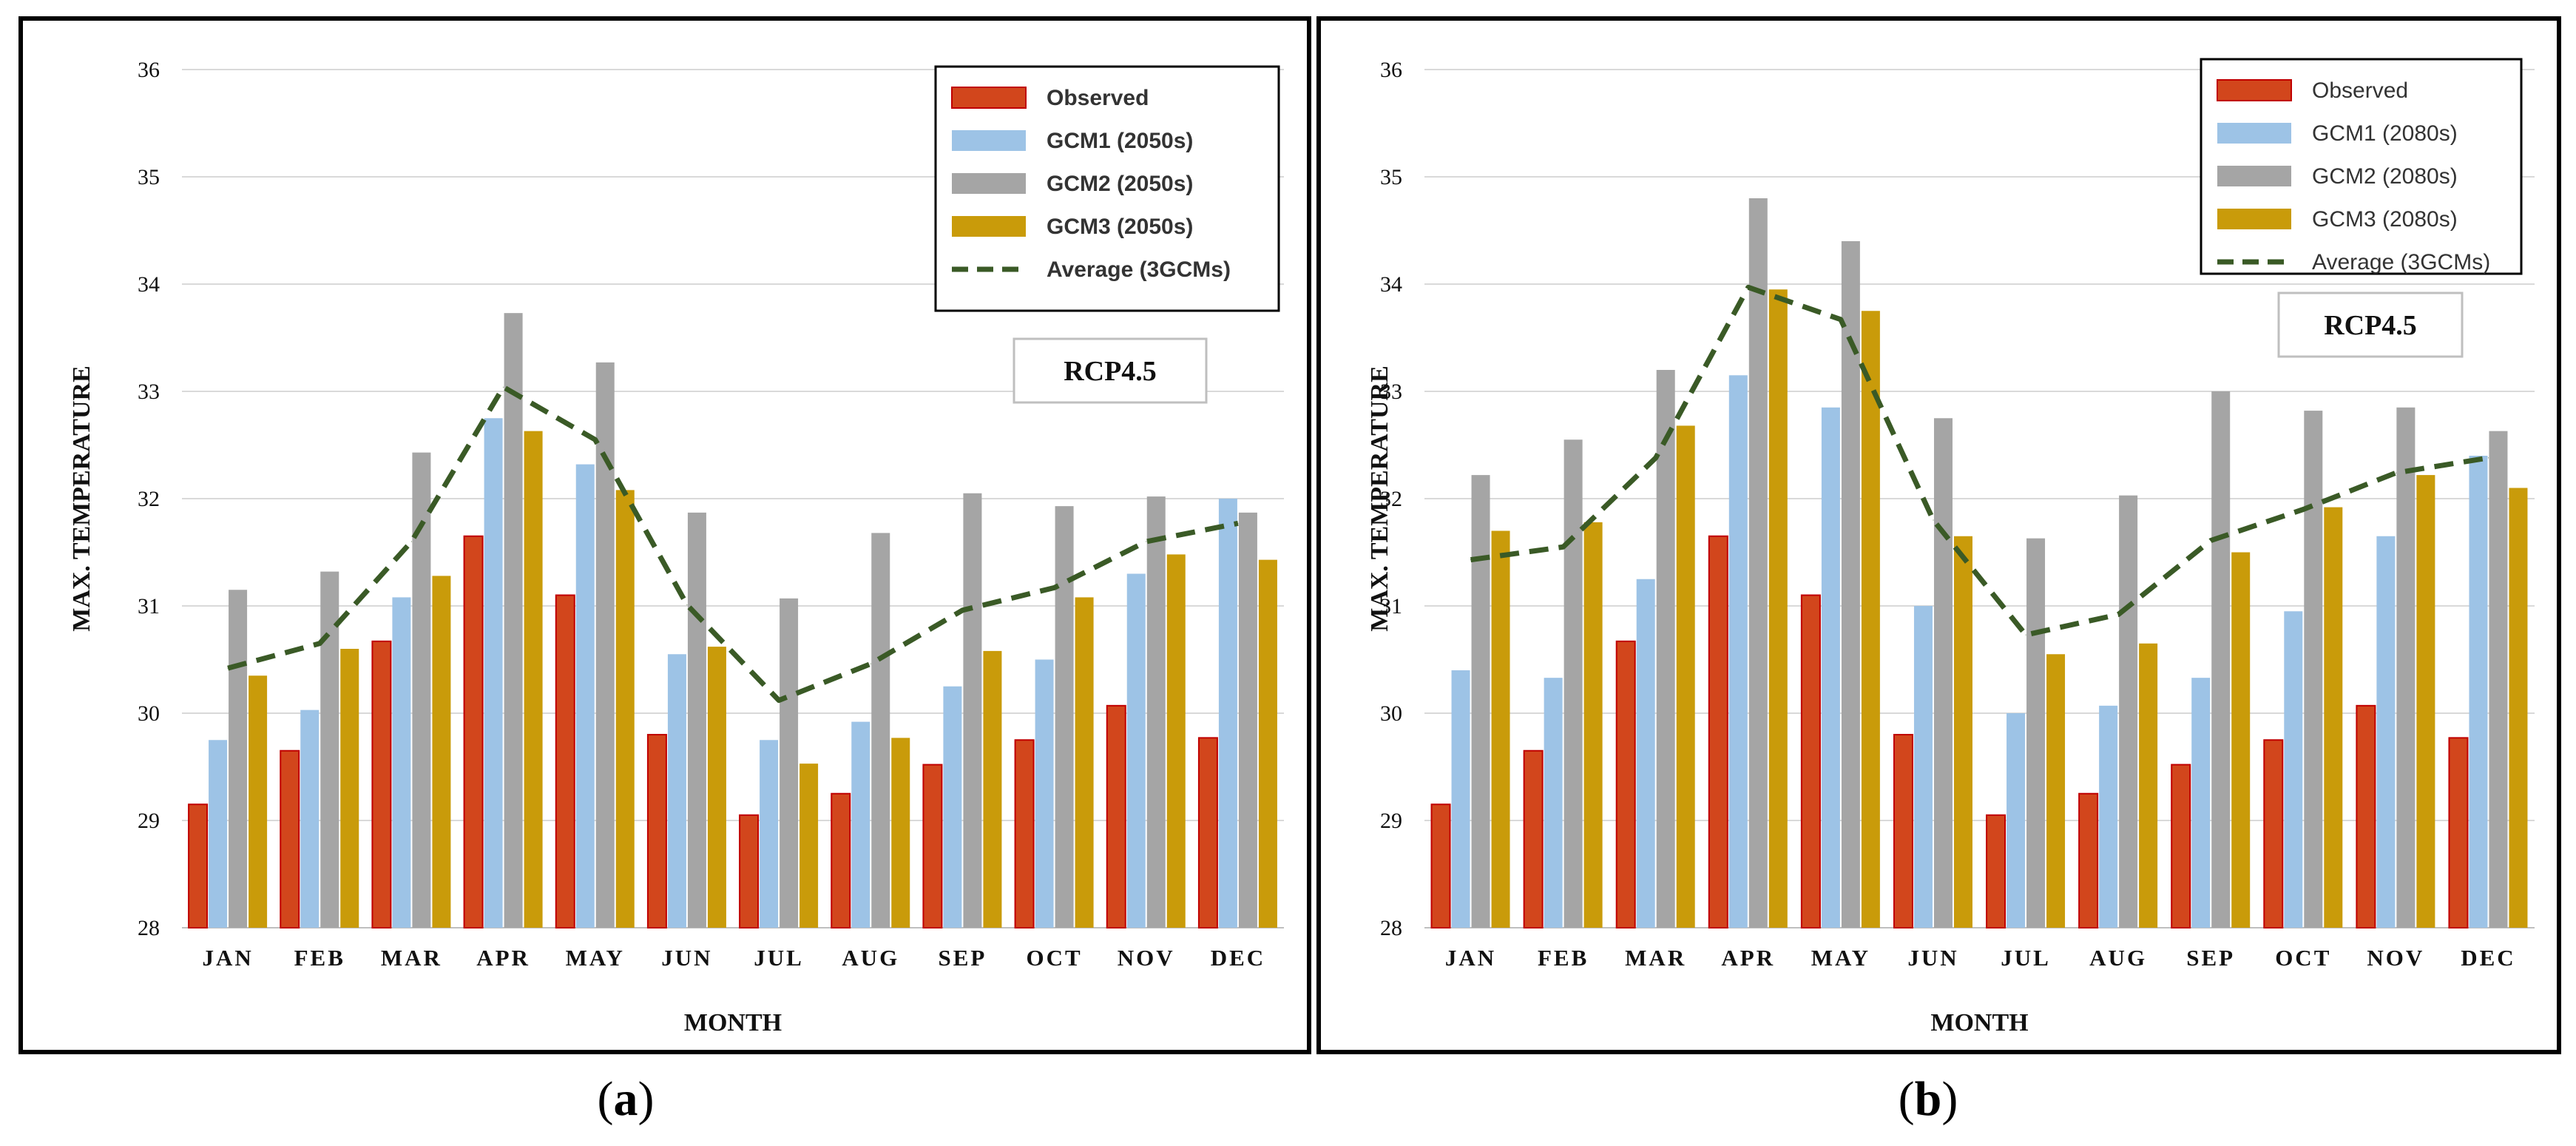 Image resolution: width=2576 pixels, height=1146 pixels. I want to click on chart-b-xtick-label: MAY, so click(1840, 958).